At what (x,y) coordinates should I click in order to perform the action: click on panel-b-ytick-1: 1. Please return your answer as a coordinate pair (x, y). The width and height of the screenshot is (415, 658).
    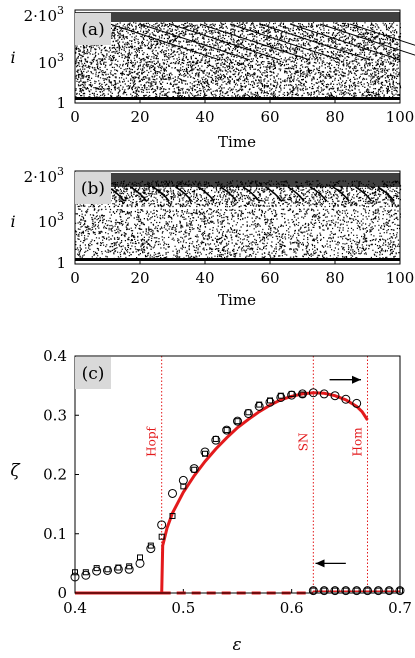
    Looking at the image, I should click on (61, 263).